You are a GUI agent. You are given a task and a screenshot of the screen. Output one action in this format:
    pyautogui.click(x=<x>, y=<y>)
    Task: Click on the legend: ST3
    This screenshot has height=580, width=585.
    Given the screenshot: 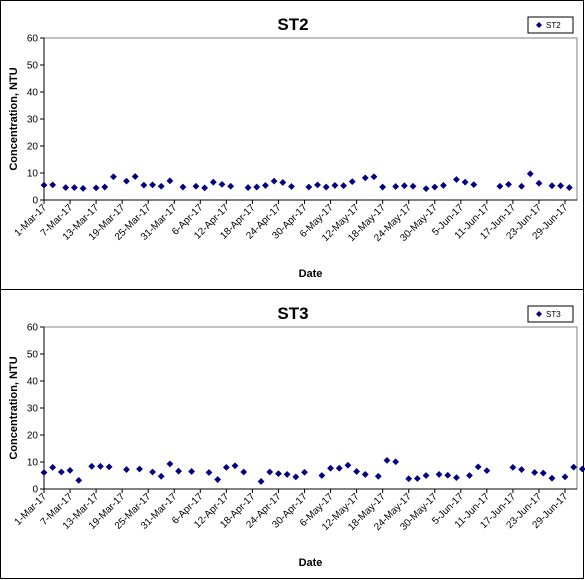 What is the action you would take?
    pyautogui.click(x=550, y=314)
    